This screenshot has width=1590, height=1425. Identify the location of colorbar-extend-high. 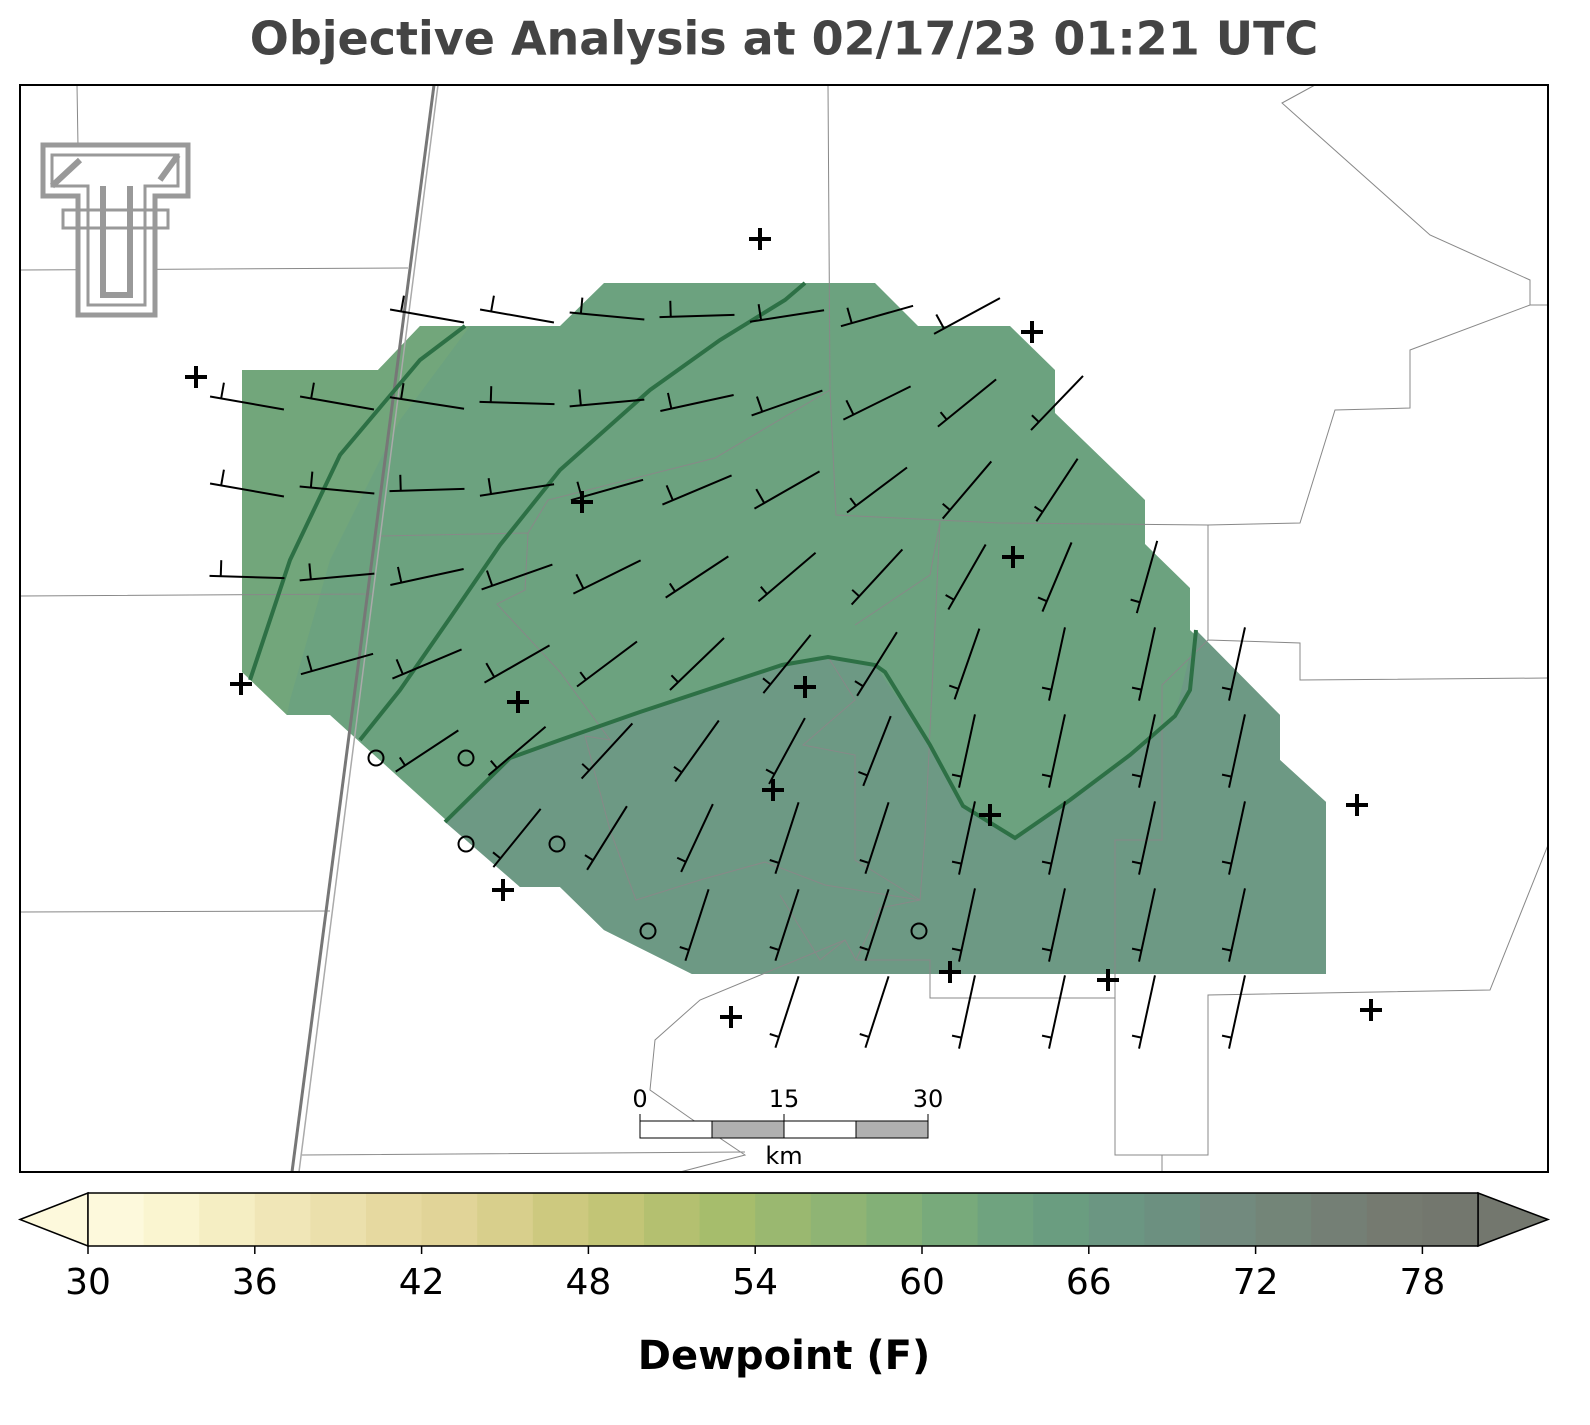
(1513, 1219).